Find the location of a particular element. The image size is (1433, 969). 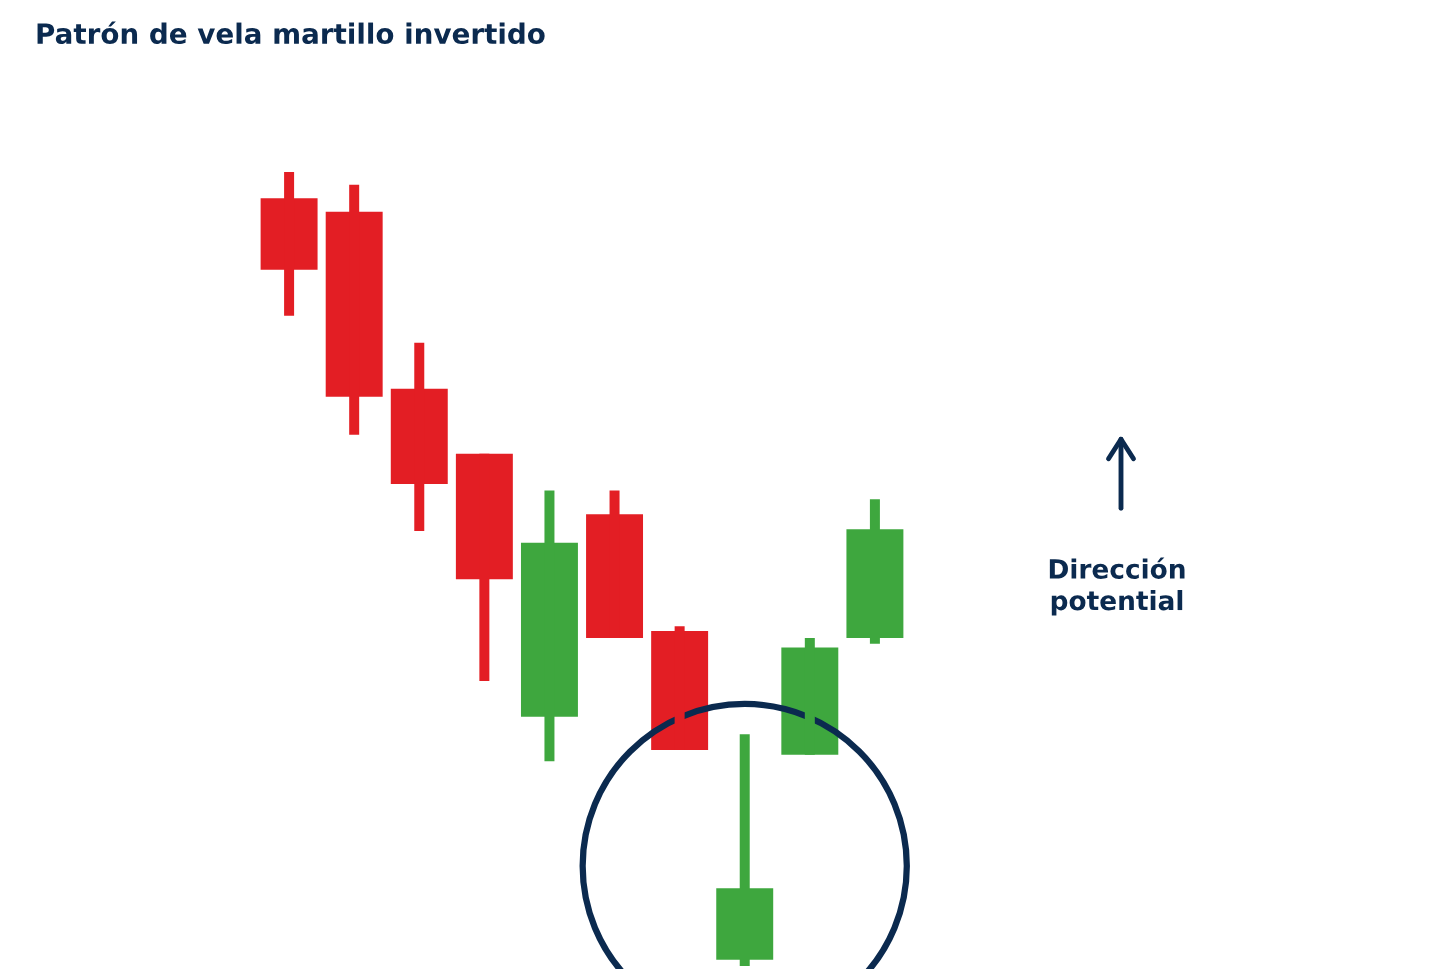

chart-title: Patrón de vela martillo invertido is located at coordinates (291, 33).